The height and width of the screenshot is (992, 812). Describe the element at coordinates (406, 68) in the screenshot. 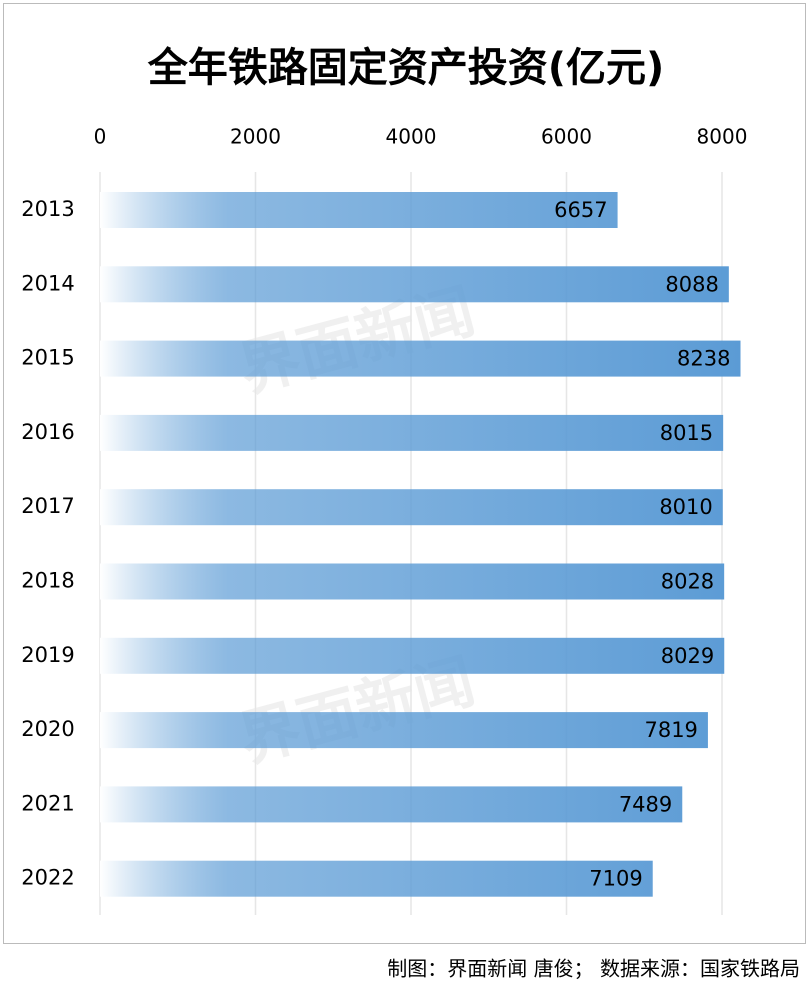

I see `chart-title: 全年铁路固定资产投资(亿元)` at that location.